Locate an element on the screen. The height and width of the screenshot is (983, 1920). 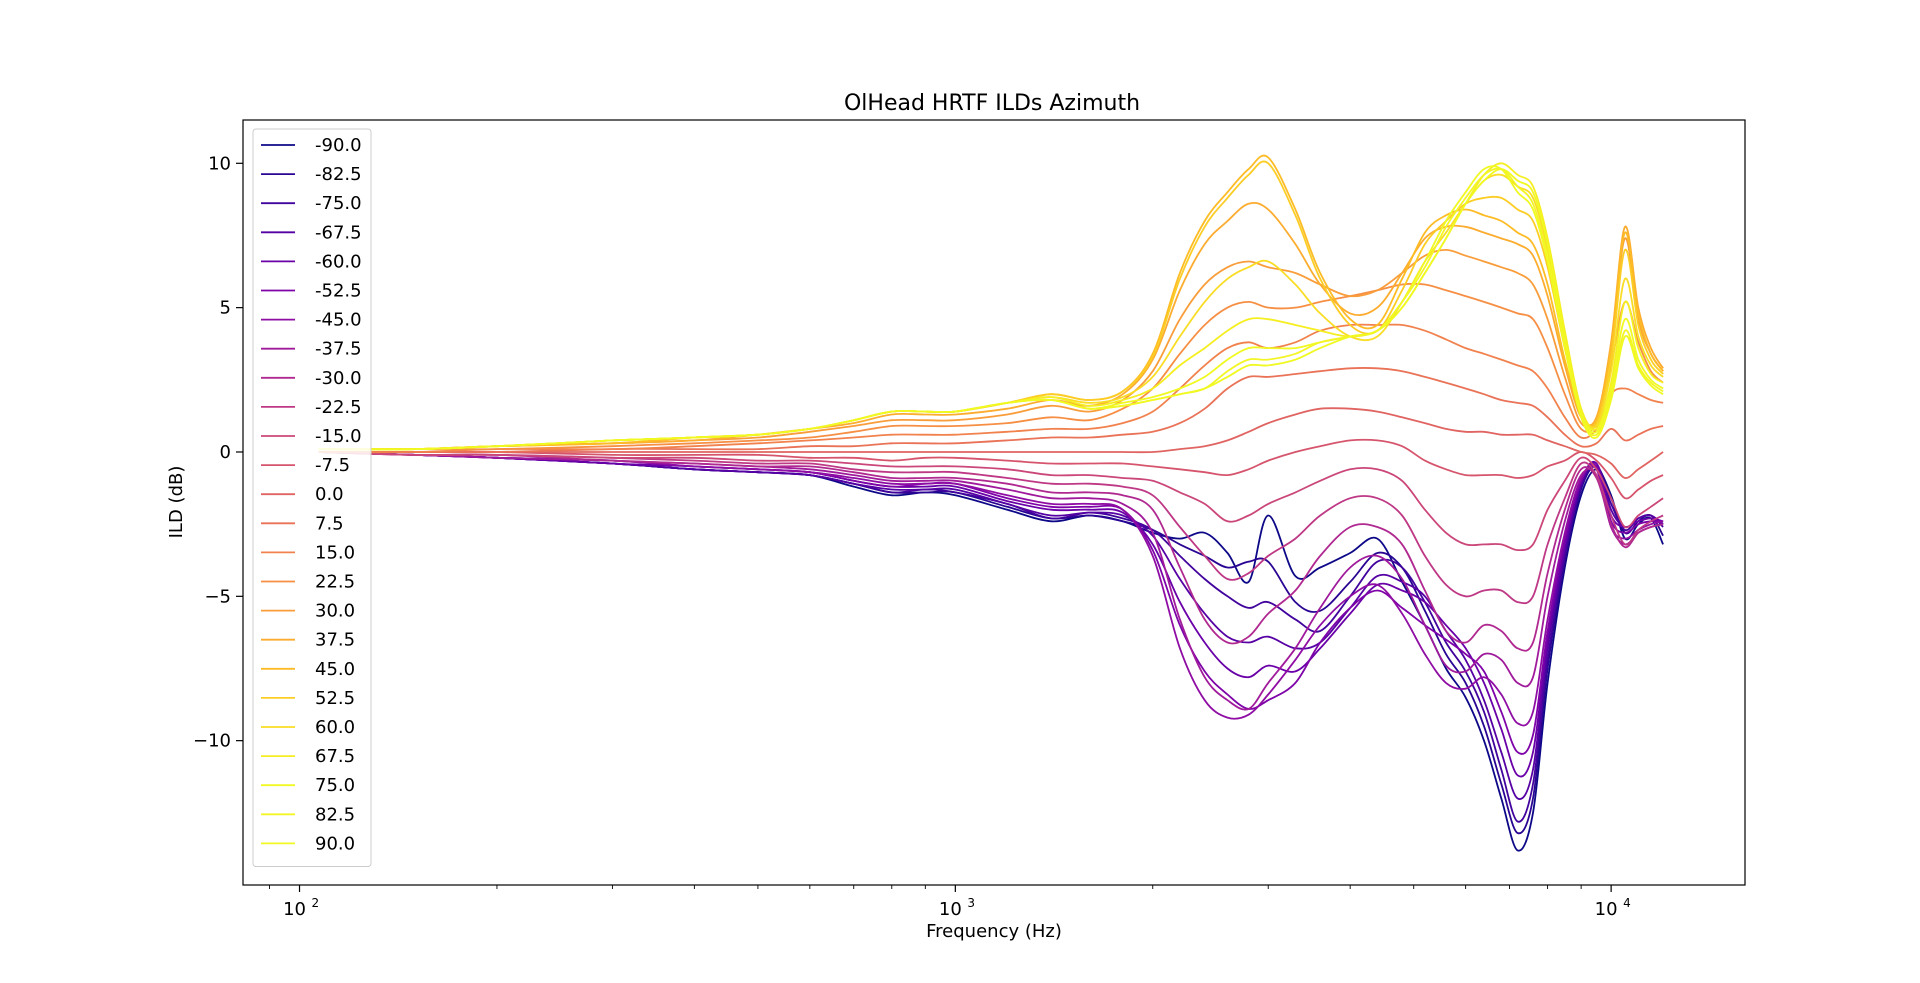
legend-label: 60.0 is located at coordinates (335, 727).